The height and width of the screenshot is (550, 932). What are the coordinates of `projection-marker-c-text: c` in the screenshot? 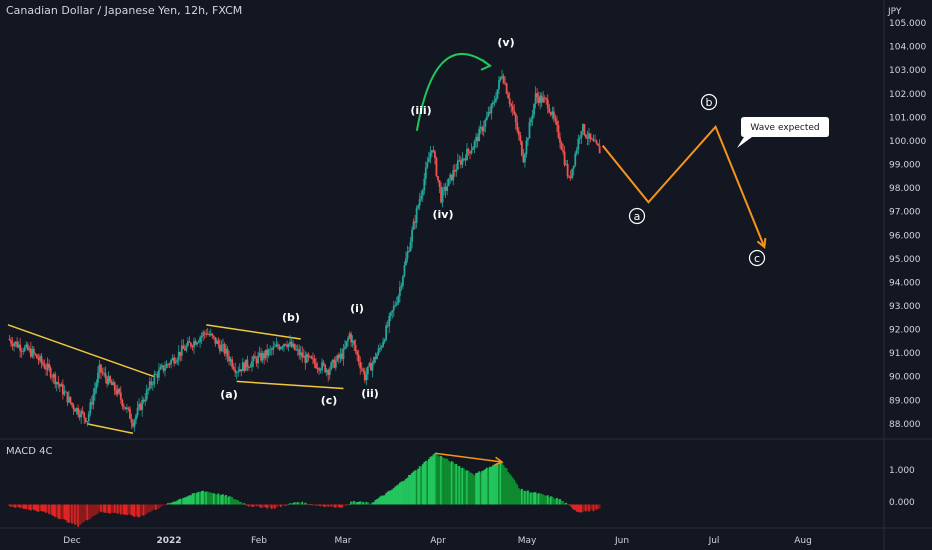 It's located at (757, 258).